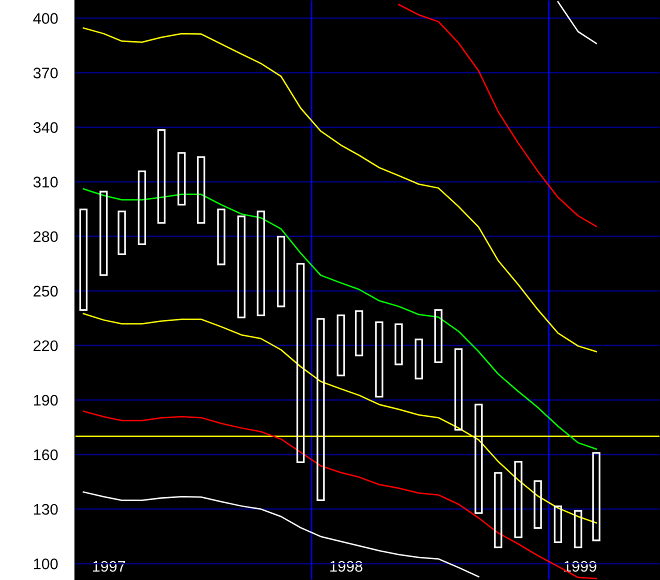 This screenshot has width=660, height=580. What do you see at coordinates (46, 509) in the screenshot?
I see `y-tick-label: 130` at bounding box center [46, 509].